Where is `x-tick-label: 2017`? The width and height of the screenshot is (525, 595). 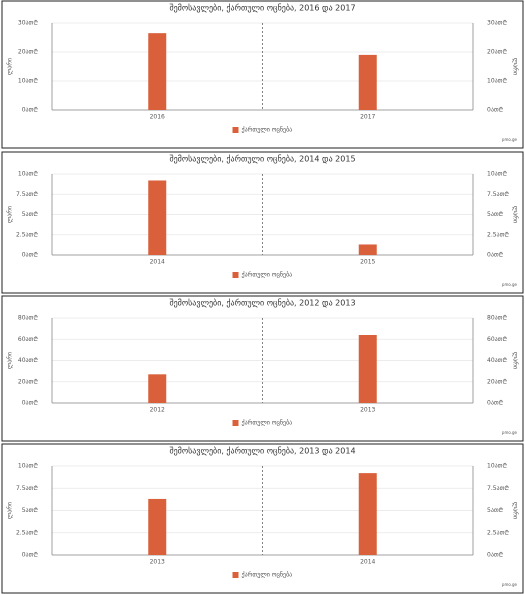 x-tick-label: 2017 is located at coordinates (367, 117).